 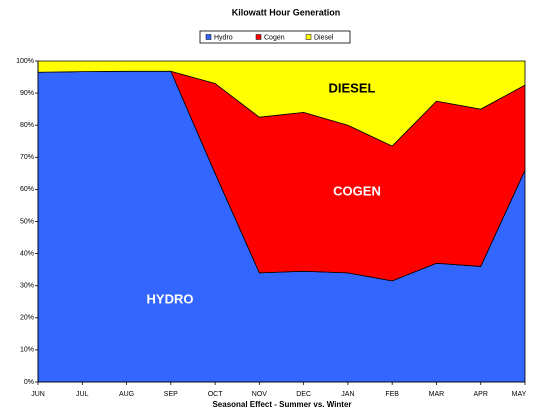 What do you see at coordinates (27, 93) in the screenshot?
I see `y-tick-label: 90%` at bounding box center [27, 93].